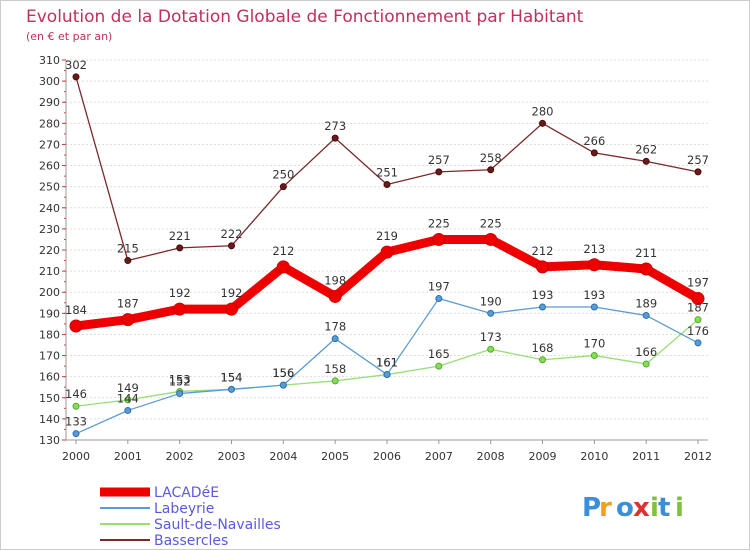 Image resolution: width=750 pixels, height=550 pixels. Describe the element at coordinates (646, 352) in the screenshot. I see `data-label-sault-de-navailles: 166` at that location.